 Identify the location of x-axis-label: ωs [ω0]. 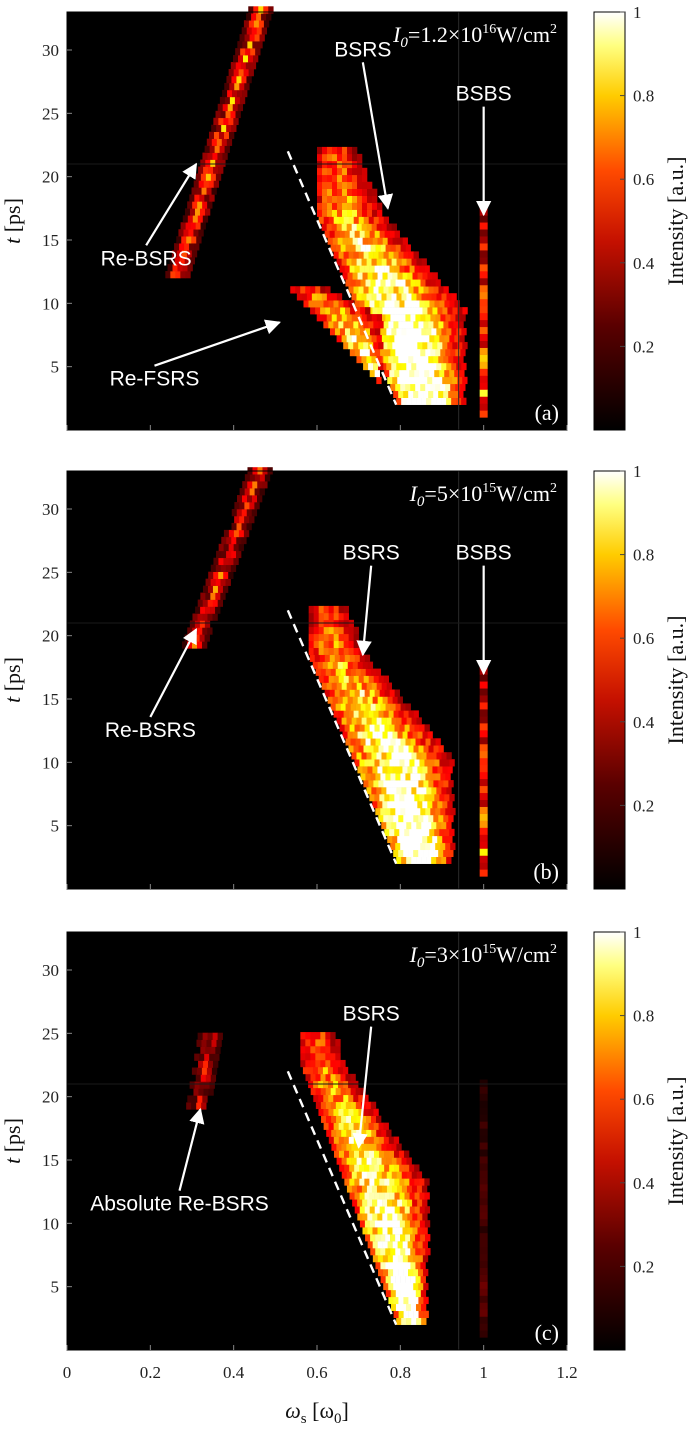
(317, 1412).